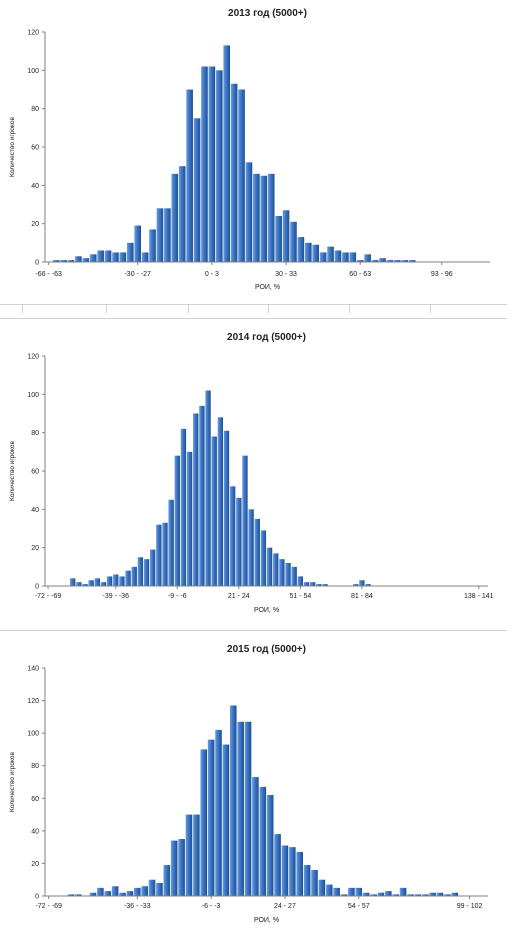 The height and width of the screenshot is (933, 507). Describe the element at coordinates (286, 274) in the screenshot. I see `x-tick-label: 30 - 33` at that location.